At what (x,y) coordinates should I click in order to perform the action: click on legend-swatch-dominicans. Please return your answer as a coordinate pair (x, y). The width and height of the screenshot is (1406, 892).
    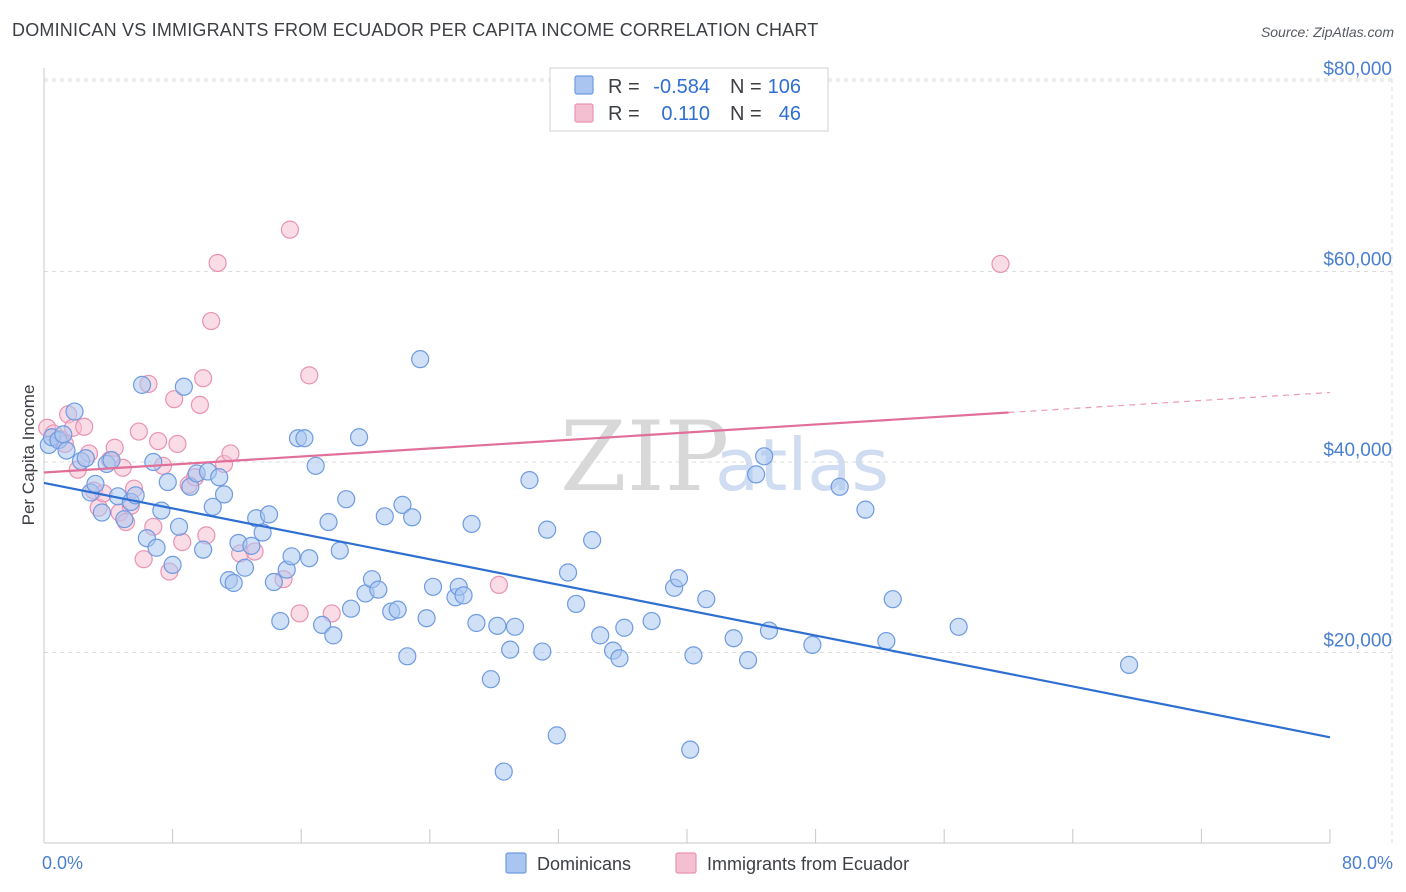
    Looking at the image, I should click on (584, 85).